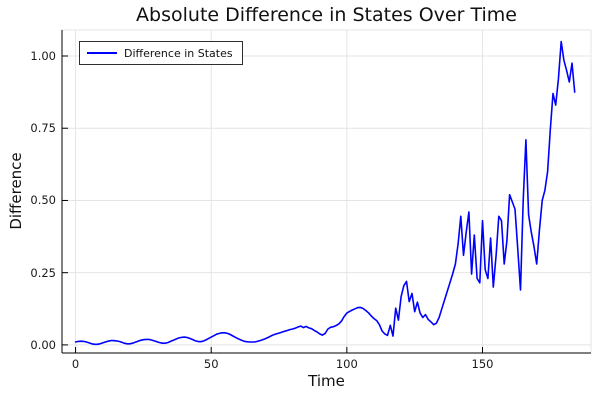  I want to click on y-tick-label: 0.50, so click(43, 200).